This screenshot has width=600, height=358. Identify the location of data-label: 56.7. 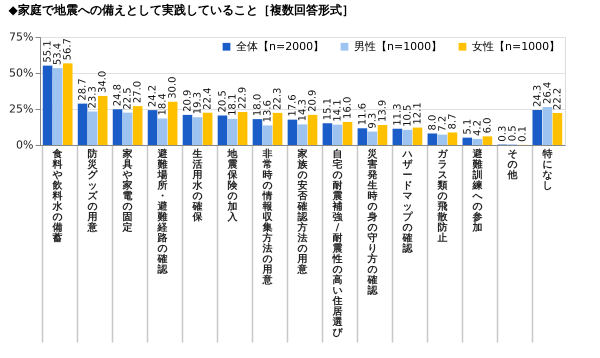
(68, 49).